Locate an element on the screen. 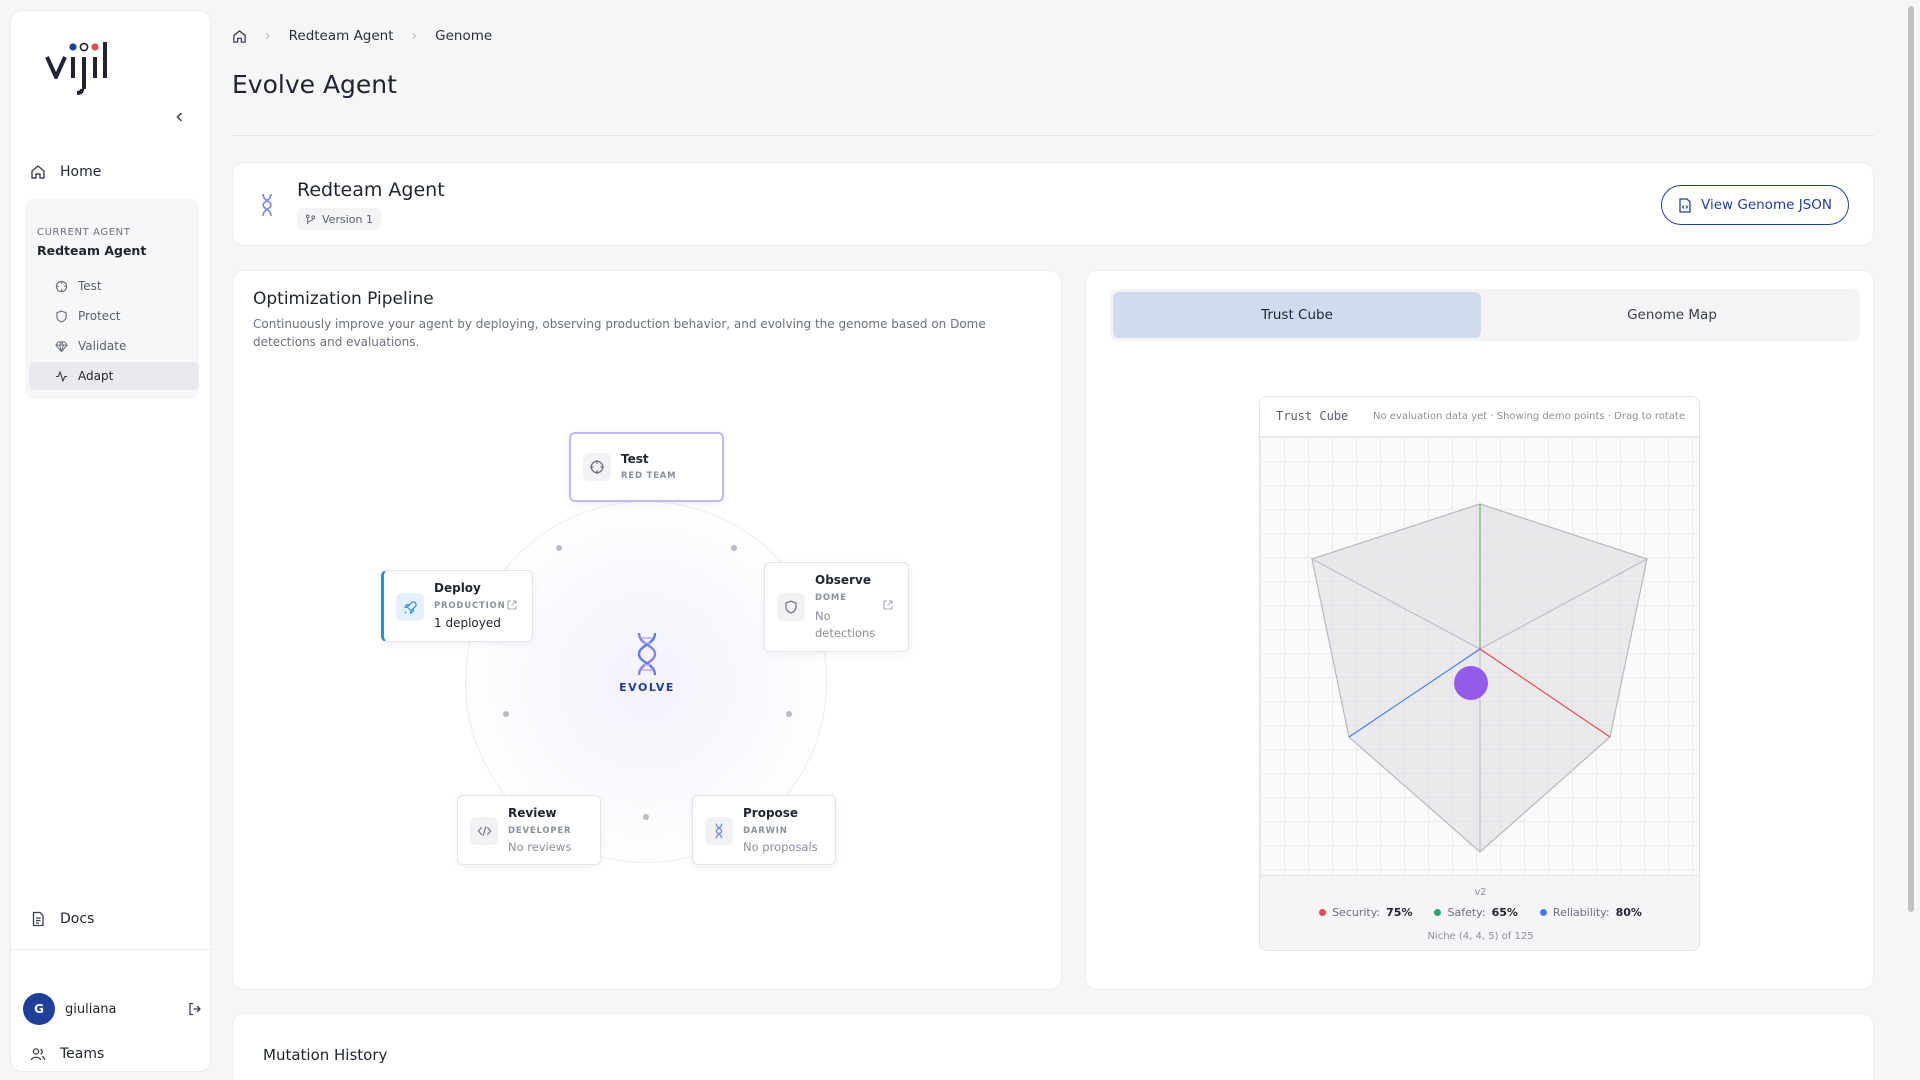 Image resolution: width=1920 pixels, height=1080 pixels. legend-label: Security: is located at coordinates (1356, 912).